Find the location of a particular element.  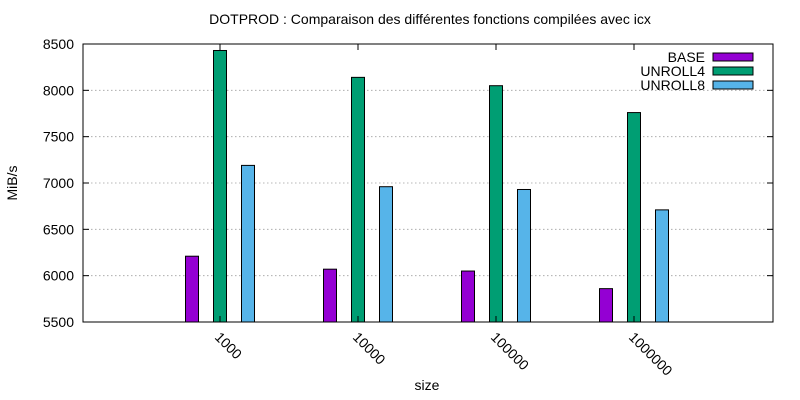

legend-swatch-unroll4 is located at coordinates (733, 71).